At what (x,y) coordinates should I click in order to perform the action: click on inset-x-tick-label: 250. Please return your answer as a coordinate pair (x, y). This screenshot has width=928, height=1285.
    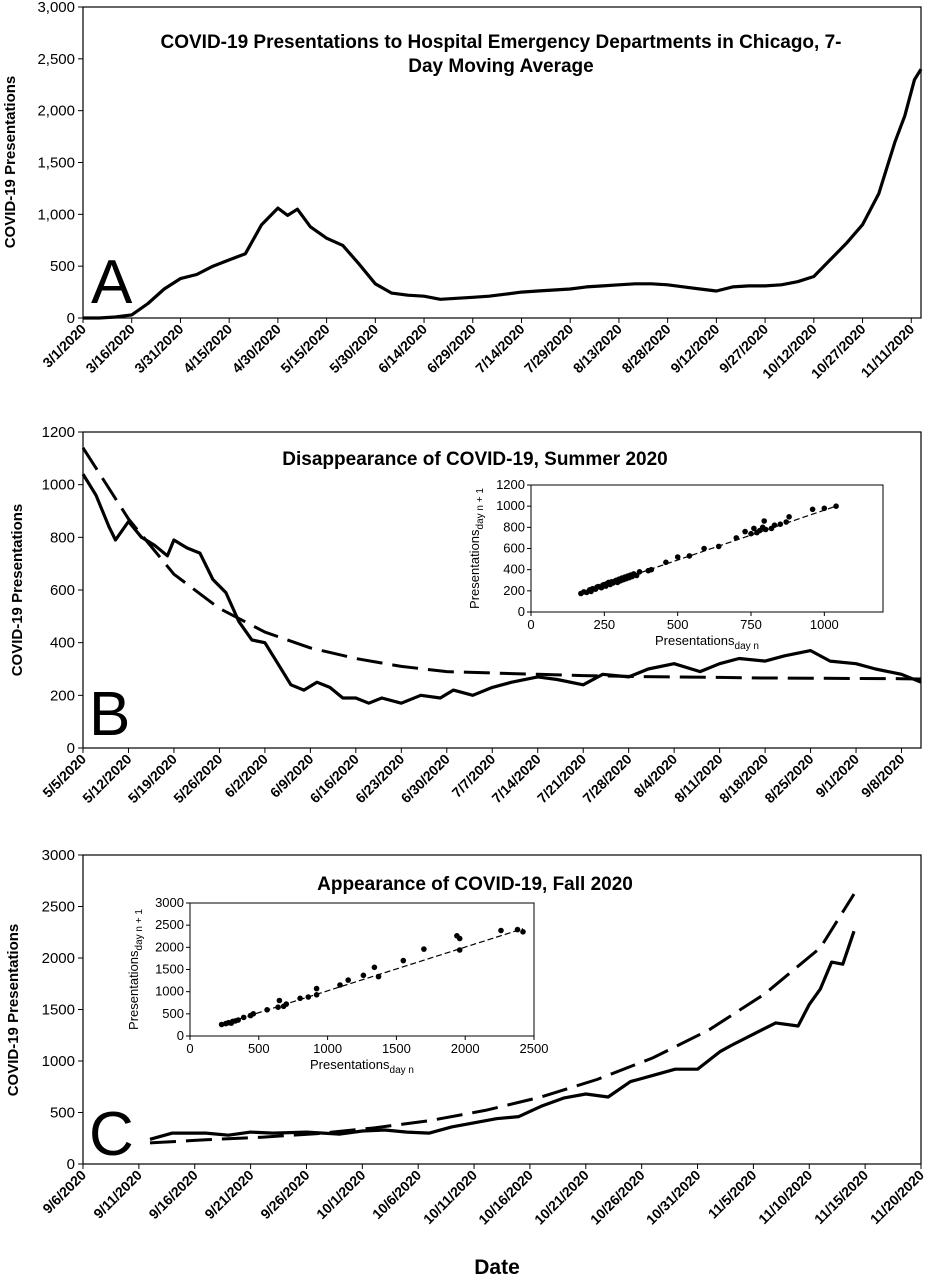
    Looking at the image, I should click on (604, 624).